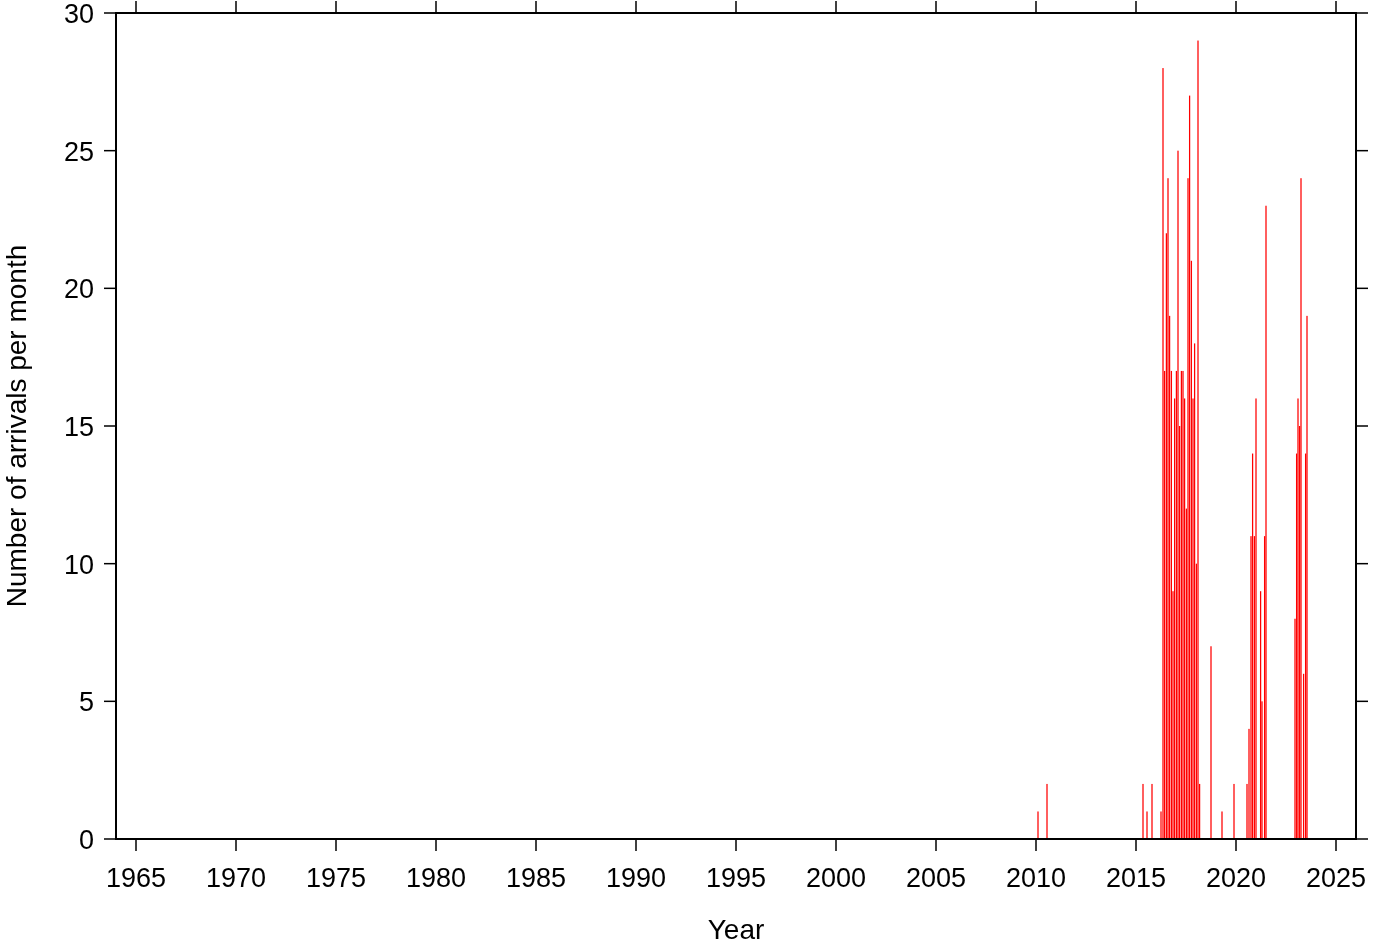 The height and width of the screenshot is (942, 1382). I want to click on x-tick-label: 2020, so click(1236, 878).